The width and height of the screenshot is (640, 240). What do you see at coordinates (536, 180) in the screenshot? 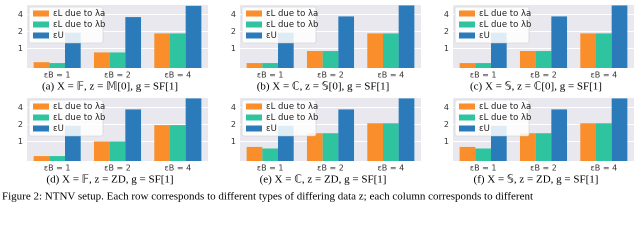
I see `subplot-caption: (f) X = 𝕊, z = ZD, g = SF[1]` at bounding box center [536, 180].